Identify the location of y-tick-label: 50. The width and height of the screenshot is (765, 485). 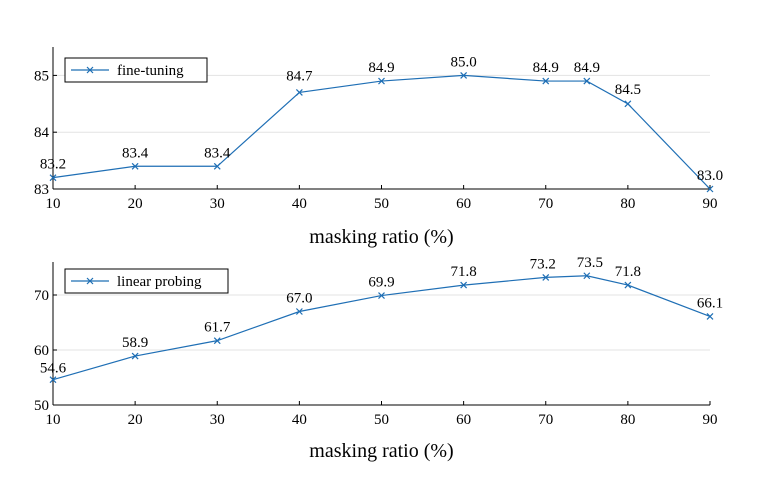
(41, 406).